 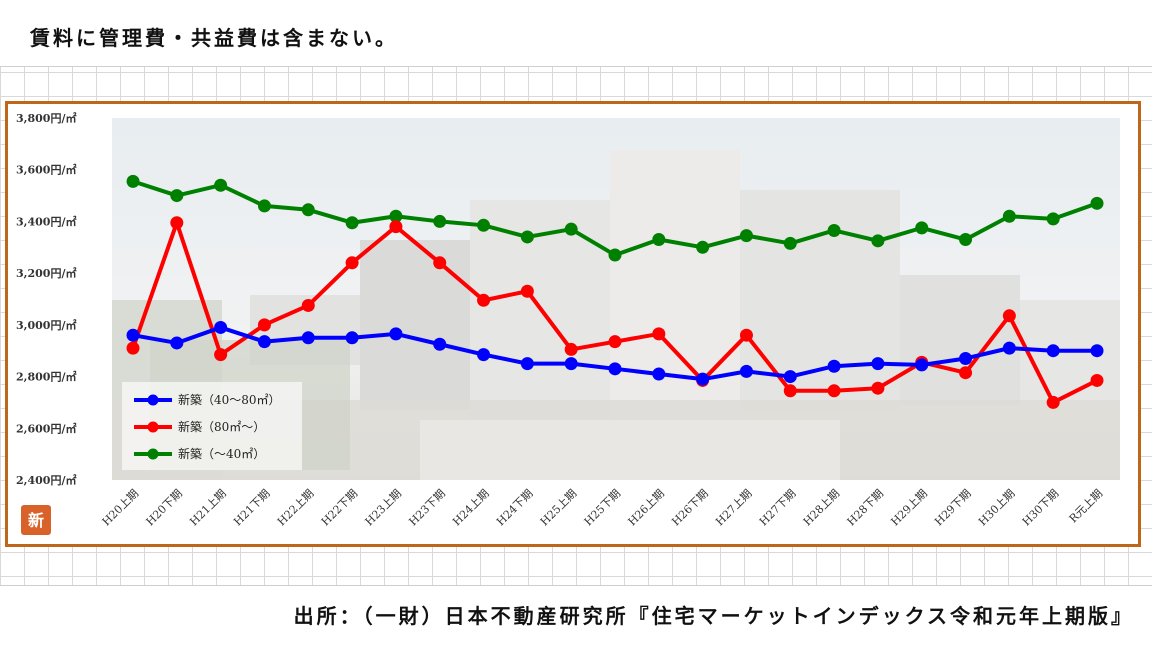 I want to click on x-tick-label: H21下期, so click(x=251, y=507).